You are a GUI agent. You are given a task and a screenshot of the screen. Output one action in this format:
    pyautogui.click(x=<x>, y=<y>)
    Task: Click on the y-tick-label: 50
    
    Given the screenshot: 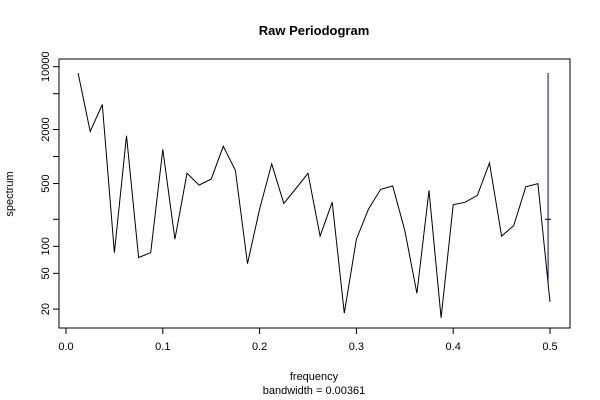 What is the action you would take?
    pyautogui.click(x=46, y=273)
    